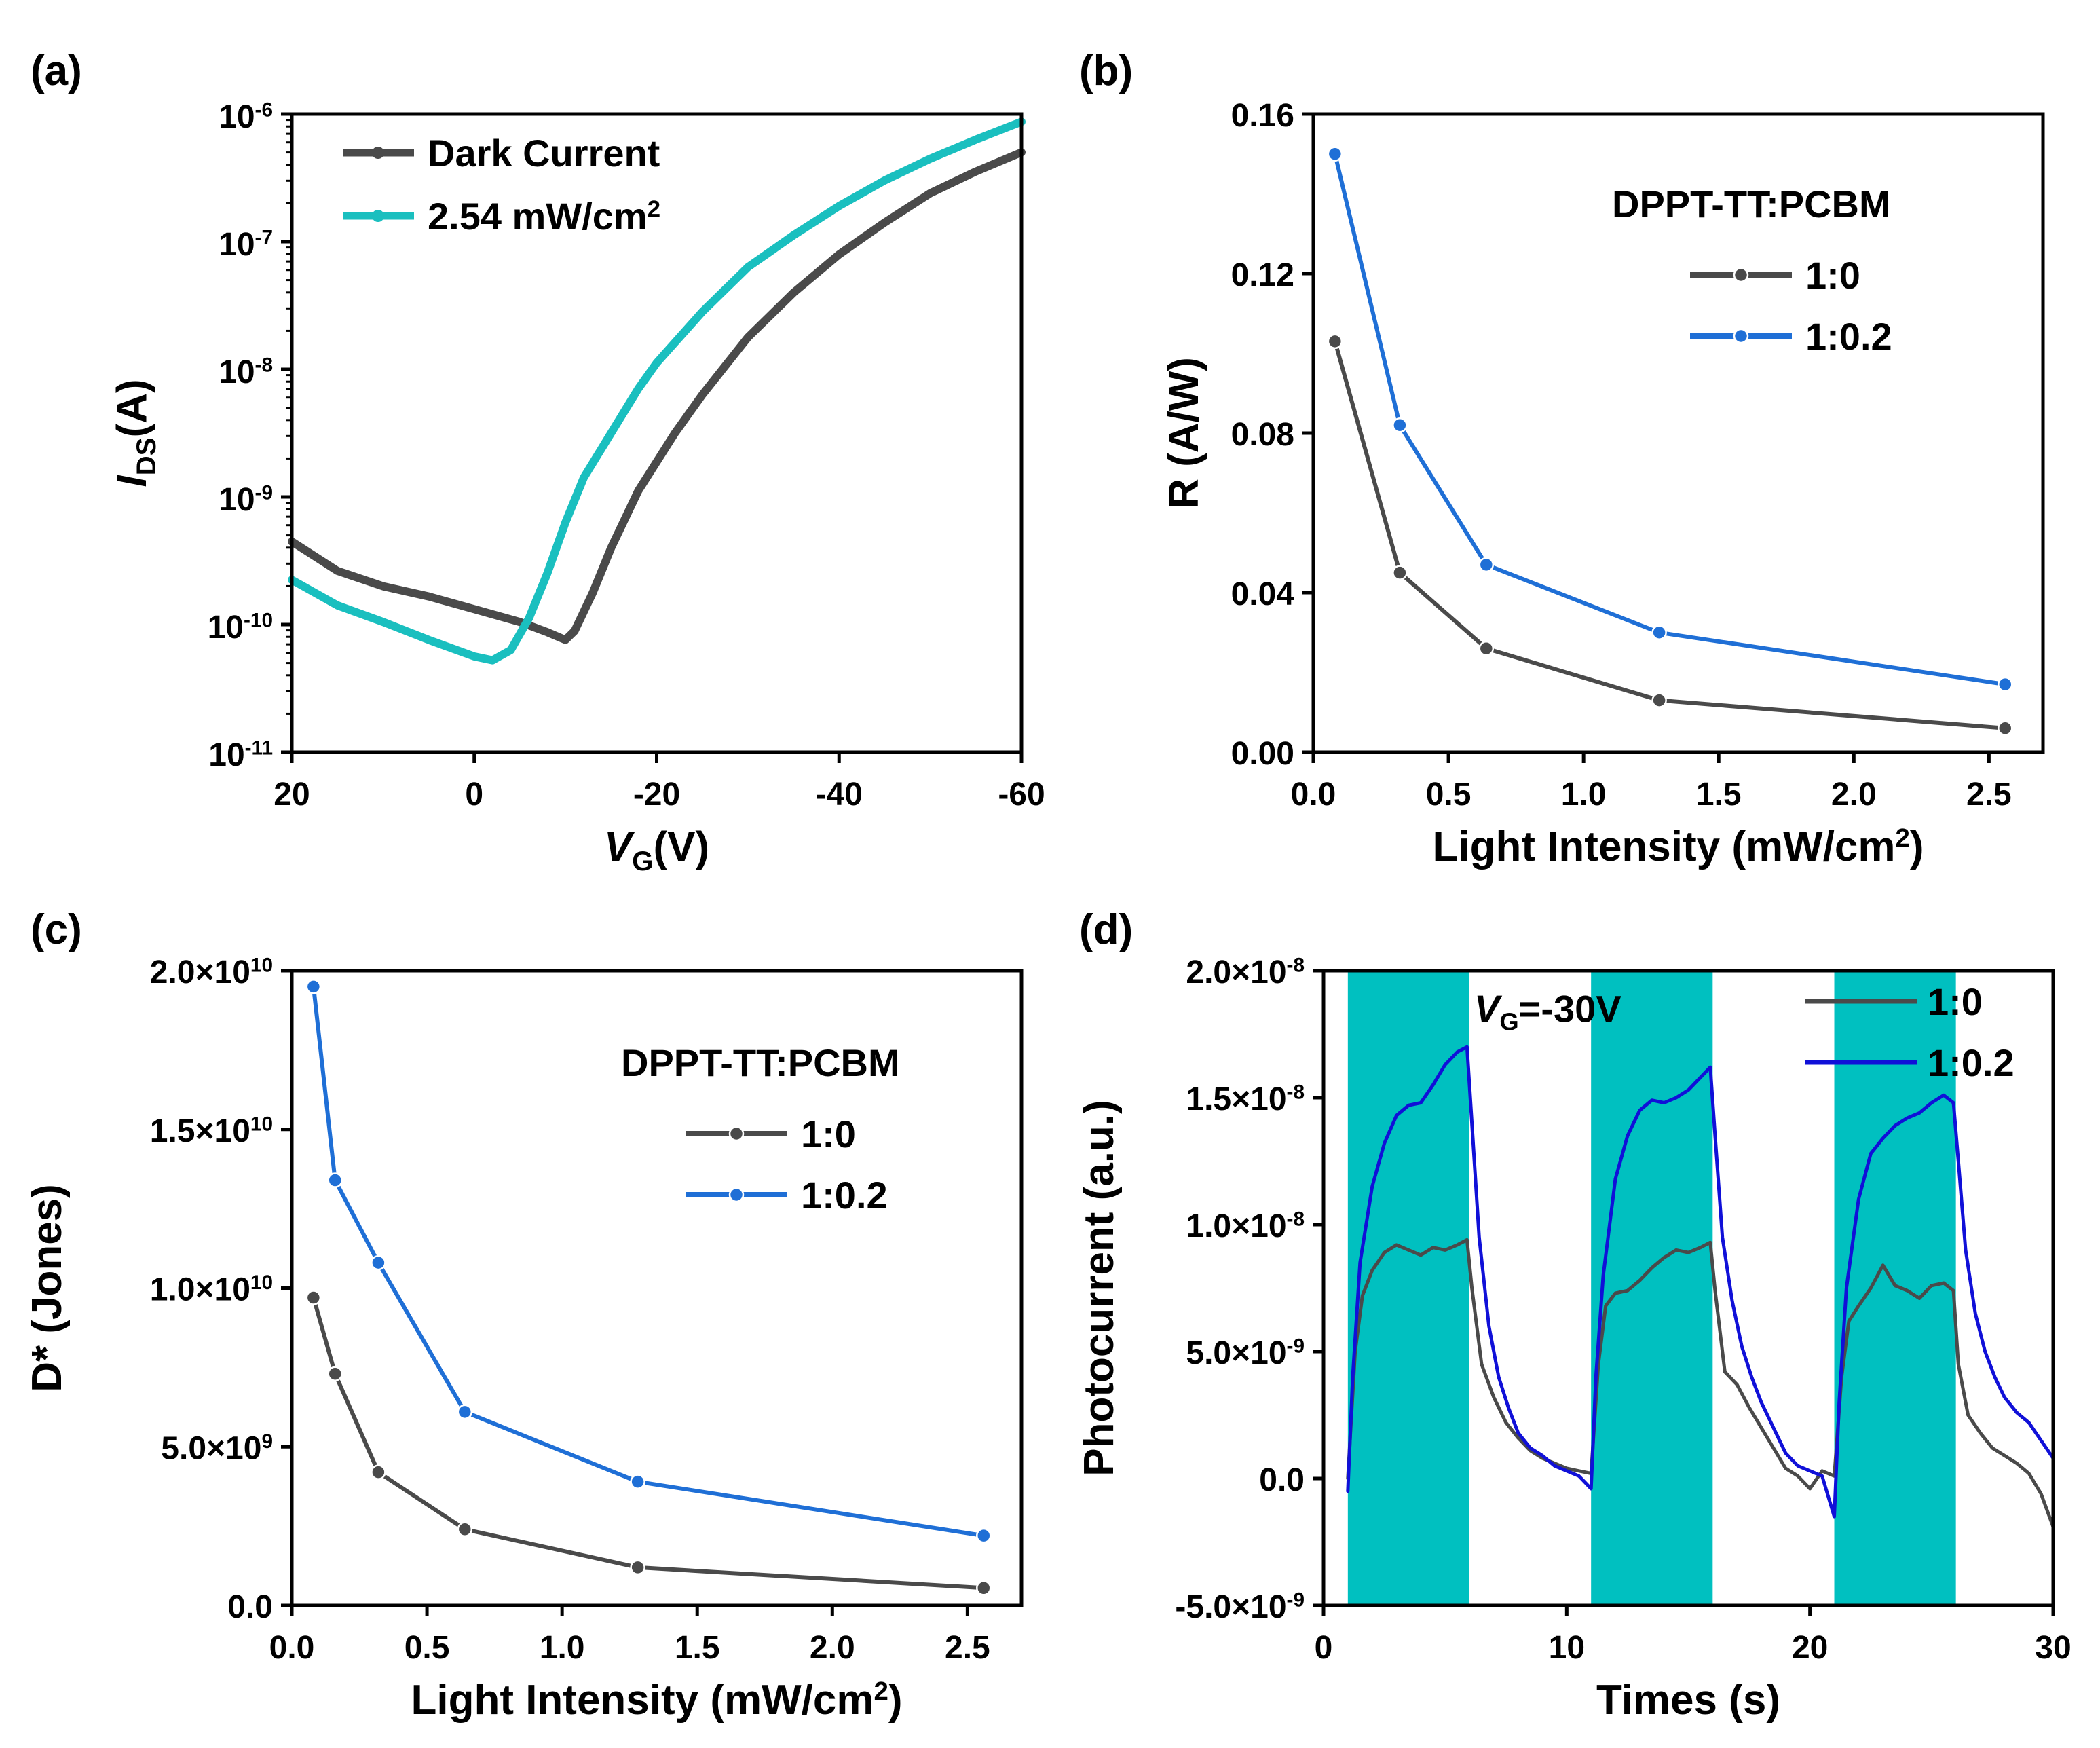 The width and height of the screenshot is (2100, 1748). Describe the element at coordinates (259, 748) in the screenshot. I see `y-tick-label-part: -11` at that location.